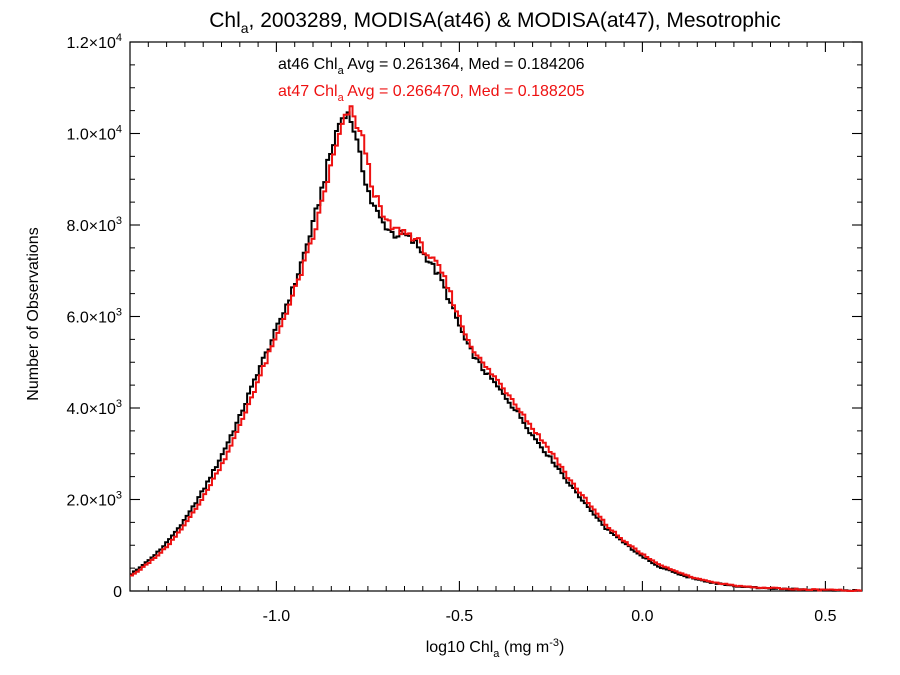 The image size is (900, 675). What do you see at coordinates (341, 71) in the screenshot?
I see `stats-at46-sub: a` at bounding box center [341, 71].